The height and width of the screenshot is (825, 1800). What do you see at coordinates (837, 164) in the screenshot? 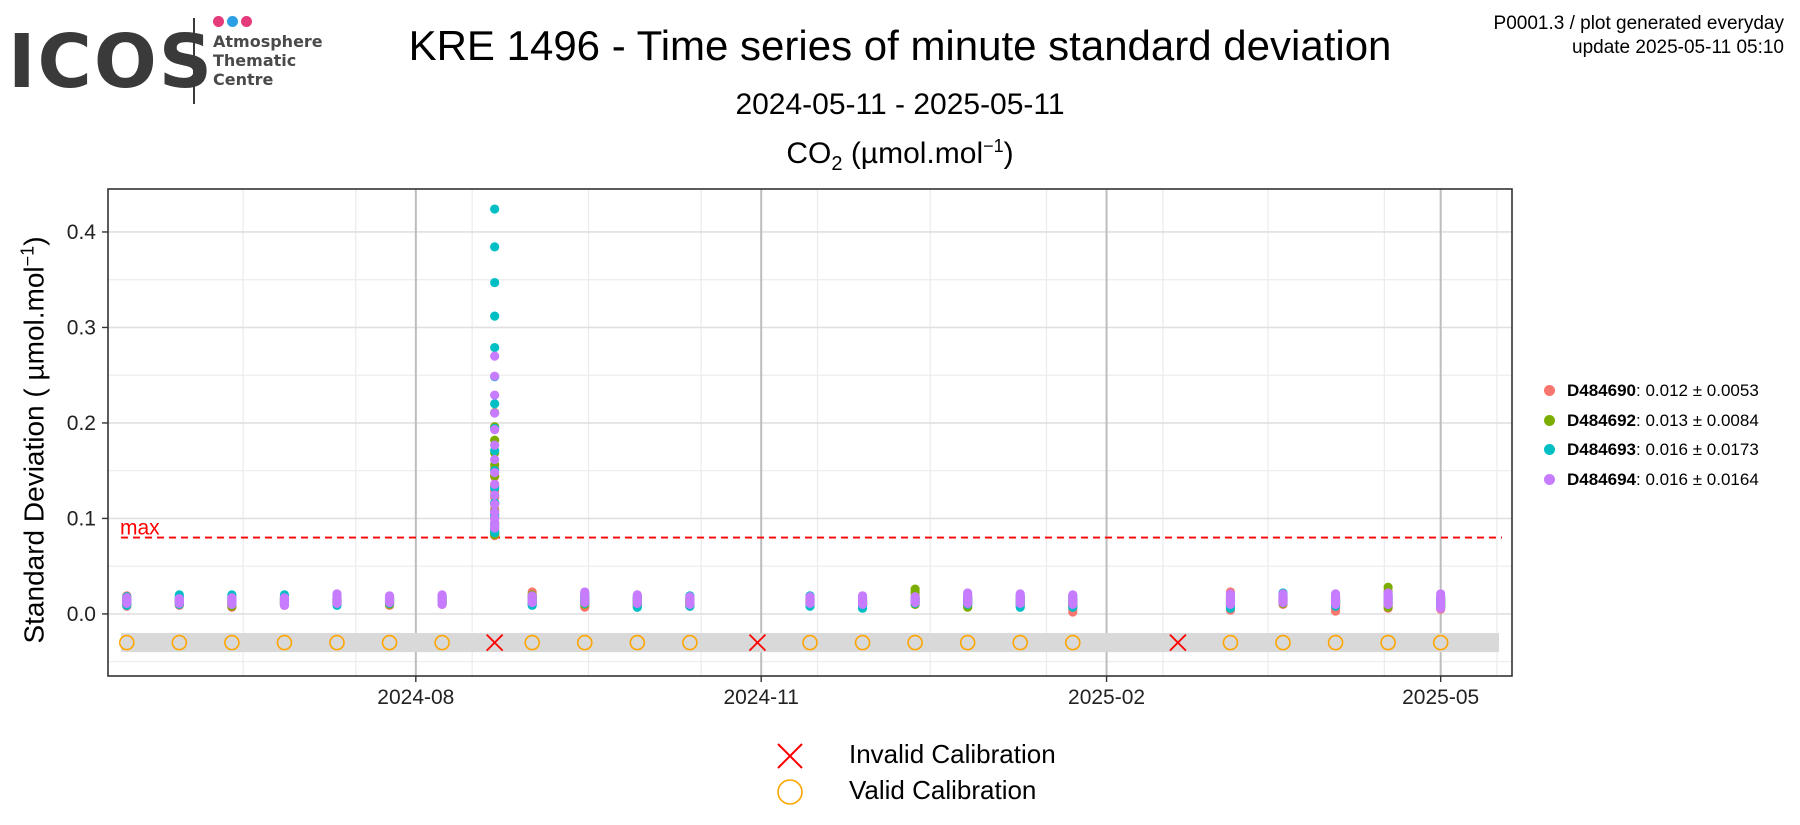
I see `species-subscript: 2` at bounding box center [837, 164].